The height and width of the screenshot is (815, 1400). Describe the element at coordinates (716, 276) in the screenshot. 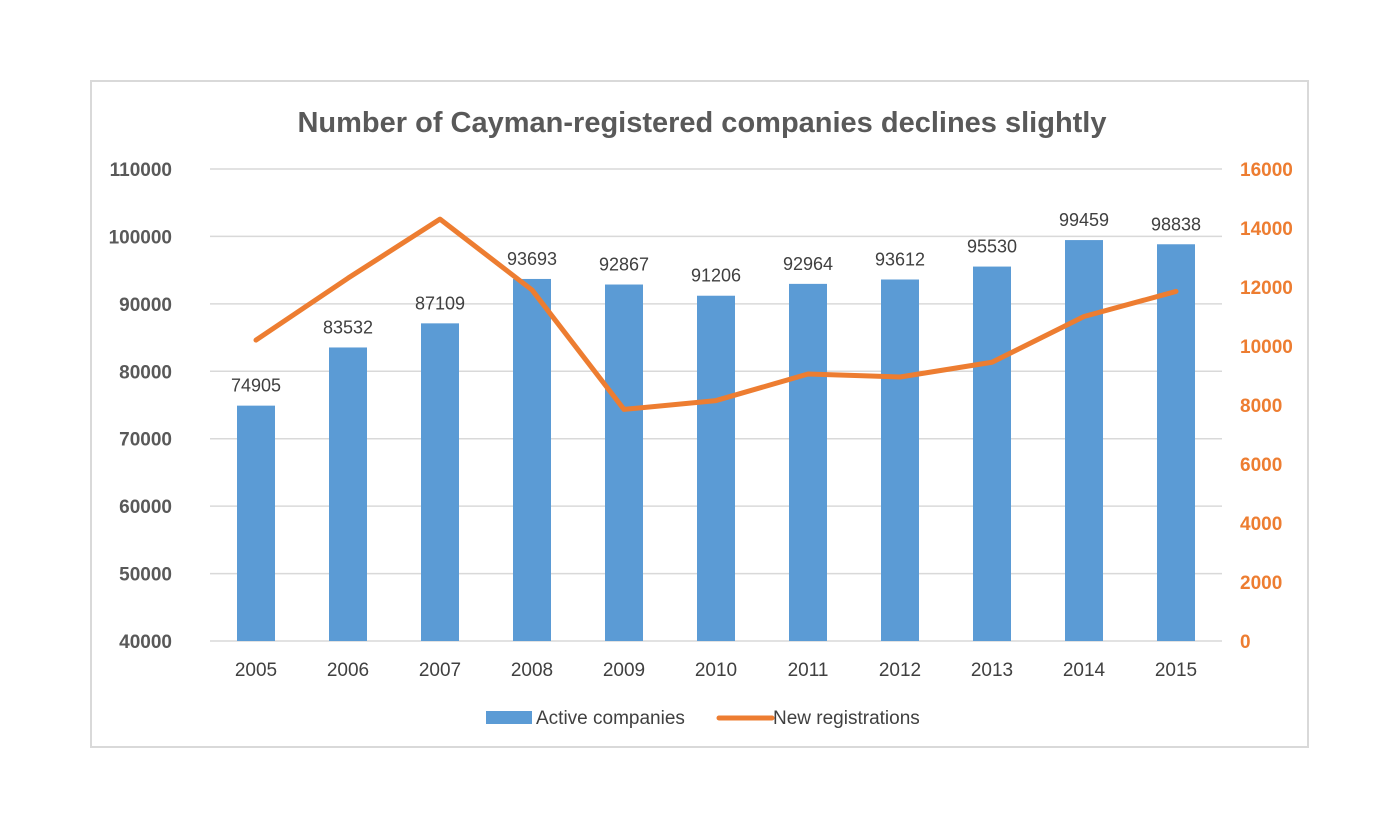

I see `bar-data-label: 91206` at that location.